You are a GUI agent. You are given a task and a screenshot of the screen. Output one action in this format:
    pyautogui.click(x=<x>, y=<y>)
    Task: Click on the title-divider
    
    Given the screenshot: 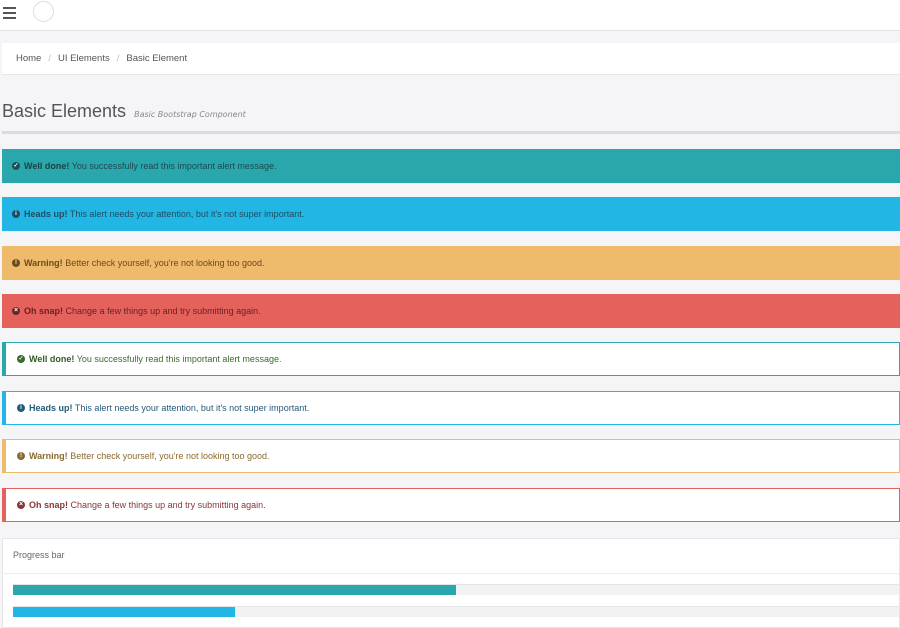 What is the action you would take?
    pyautogui.click(x=451, y=132)
    